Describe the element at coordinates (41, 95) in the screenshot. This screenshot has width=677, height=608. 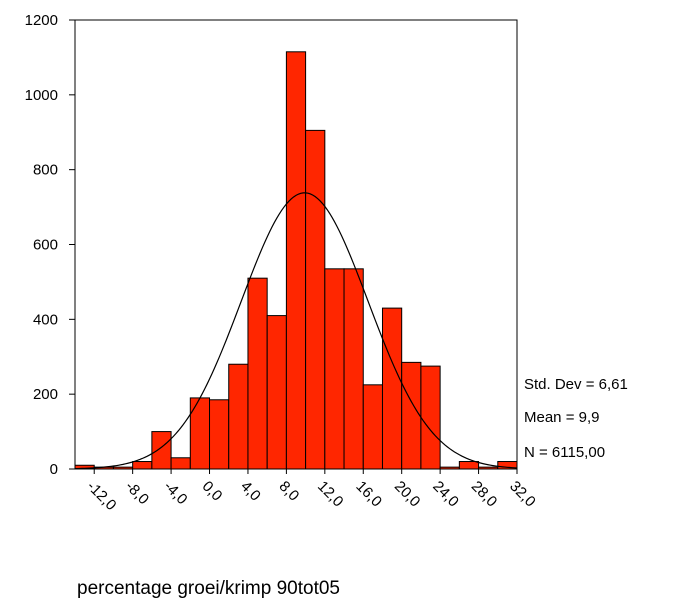
I see `y-tick-label: 1000` at that location.